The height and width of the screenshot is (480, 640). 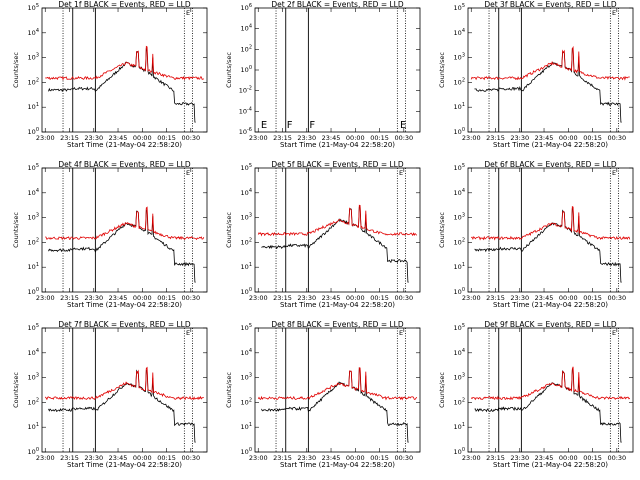 What do you see at coordinates (264, 125) in the screenshot?
I see `event-marker: E` at bounding box center [264, 125].